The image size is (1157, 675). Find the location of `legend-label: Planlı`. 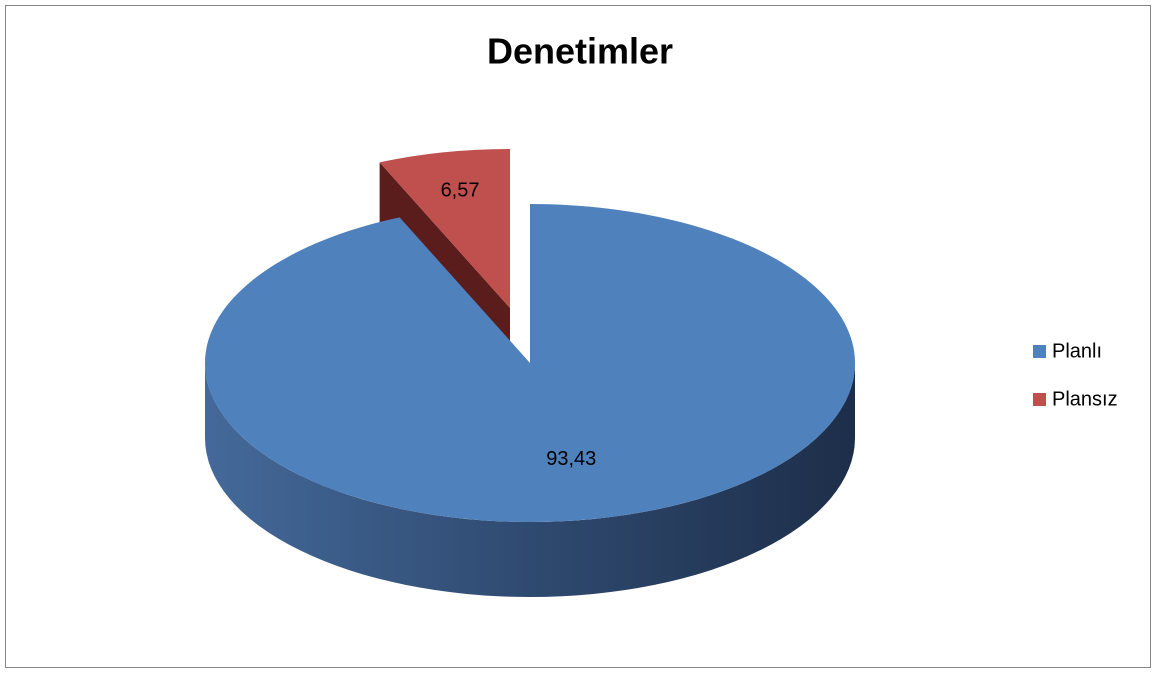

legend-label: Planlı is located at coordinates (1077, 351).